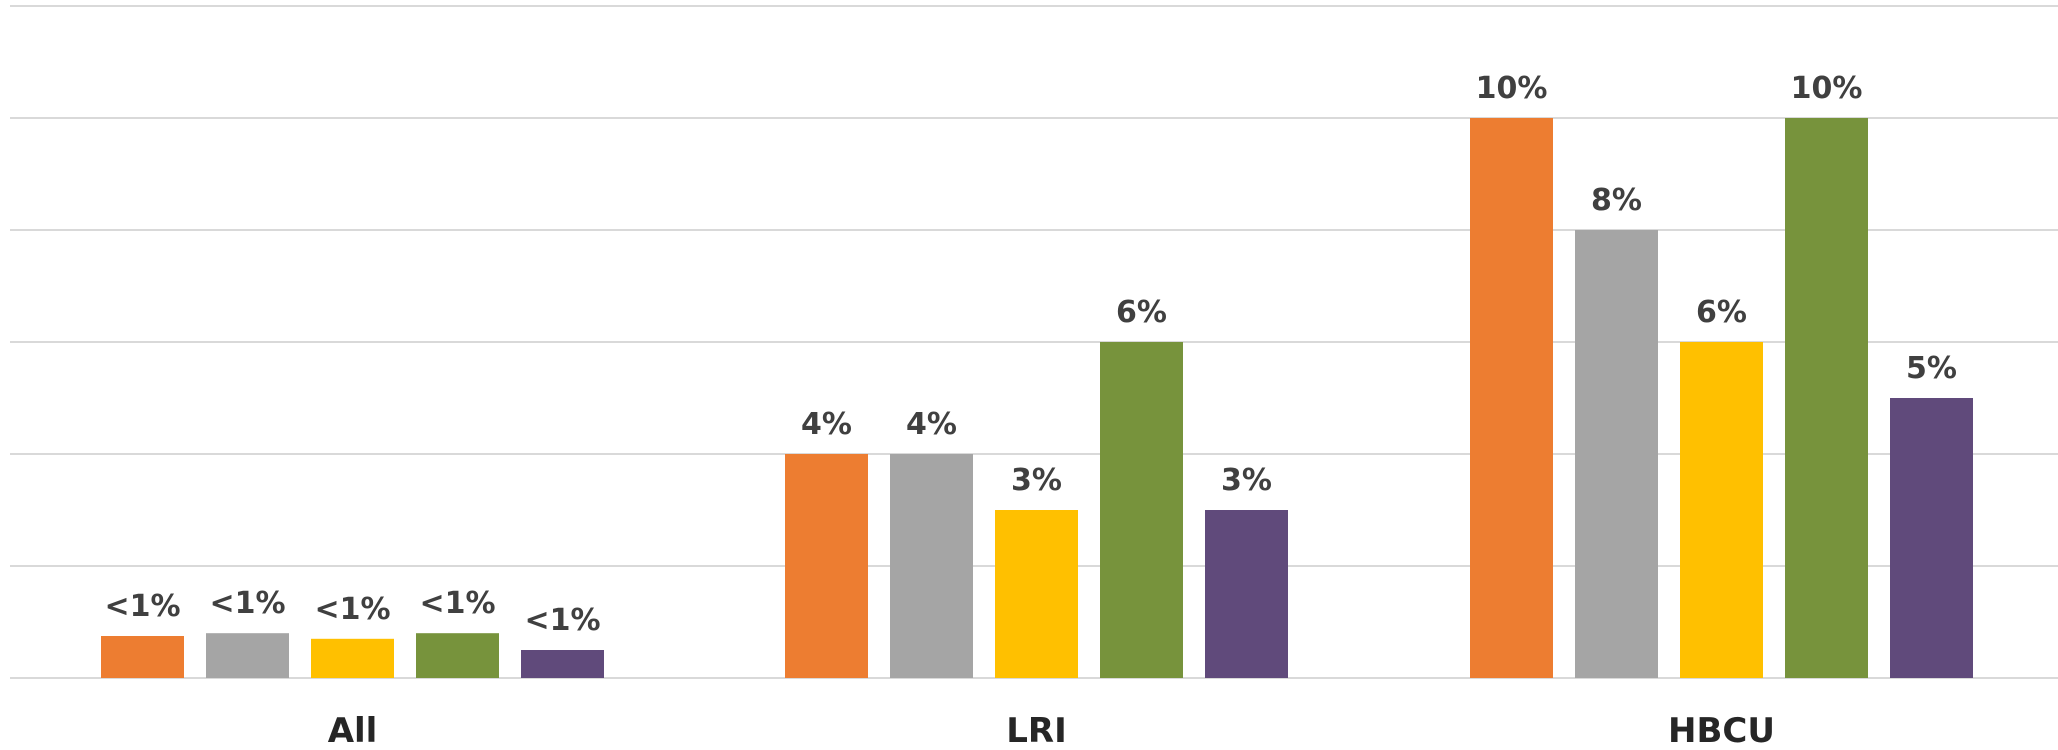 Image resolution: width=2058 pixels, height=750 pixels. What do you see at coordinates (1721, 312) in the screenshot?
I see `data-label-hbcu-3: 6%` at bounding box center [1721, 312].